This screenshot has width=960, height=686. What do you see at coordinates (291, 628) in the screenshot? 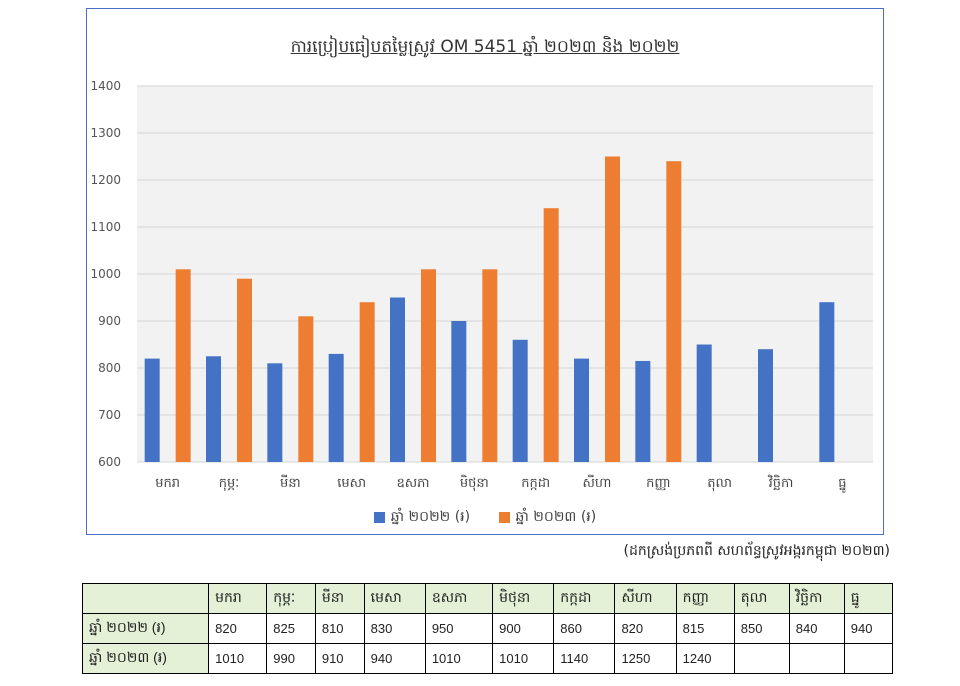
I see `table-cell: 825` at bounding box center [291, 628].